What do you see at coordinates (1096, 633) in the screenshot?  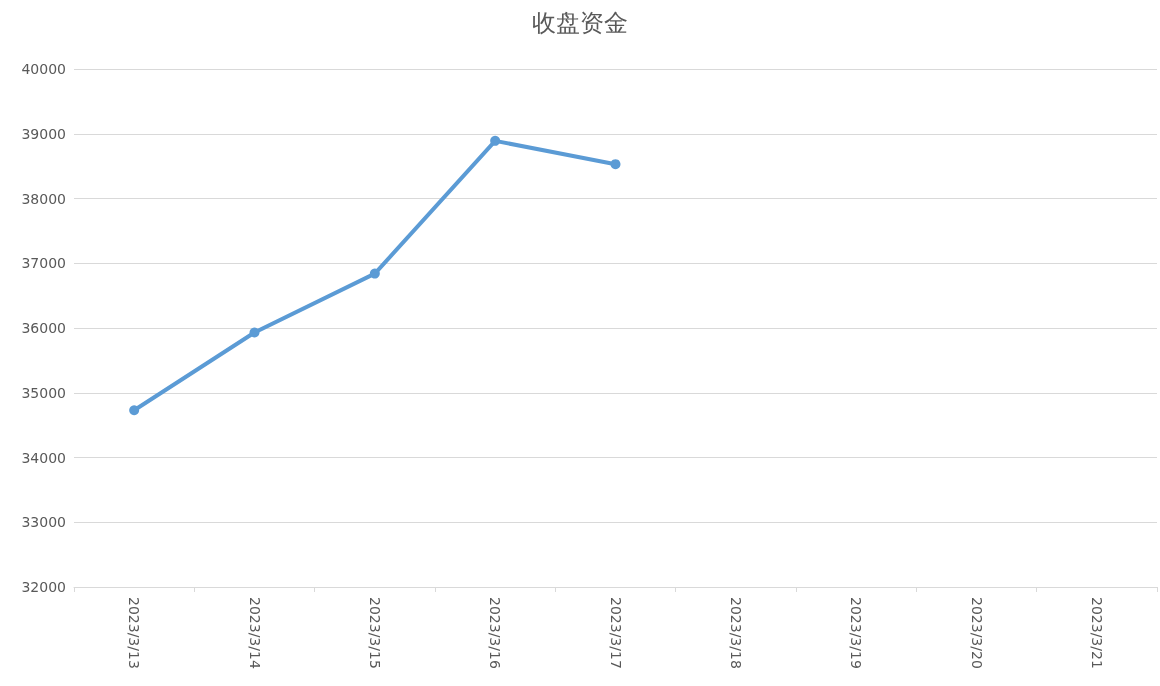 I see `x-tick-label: 2023/3/21` at bounding box center [1096, 633].